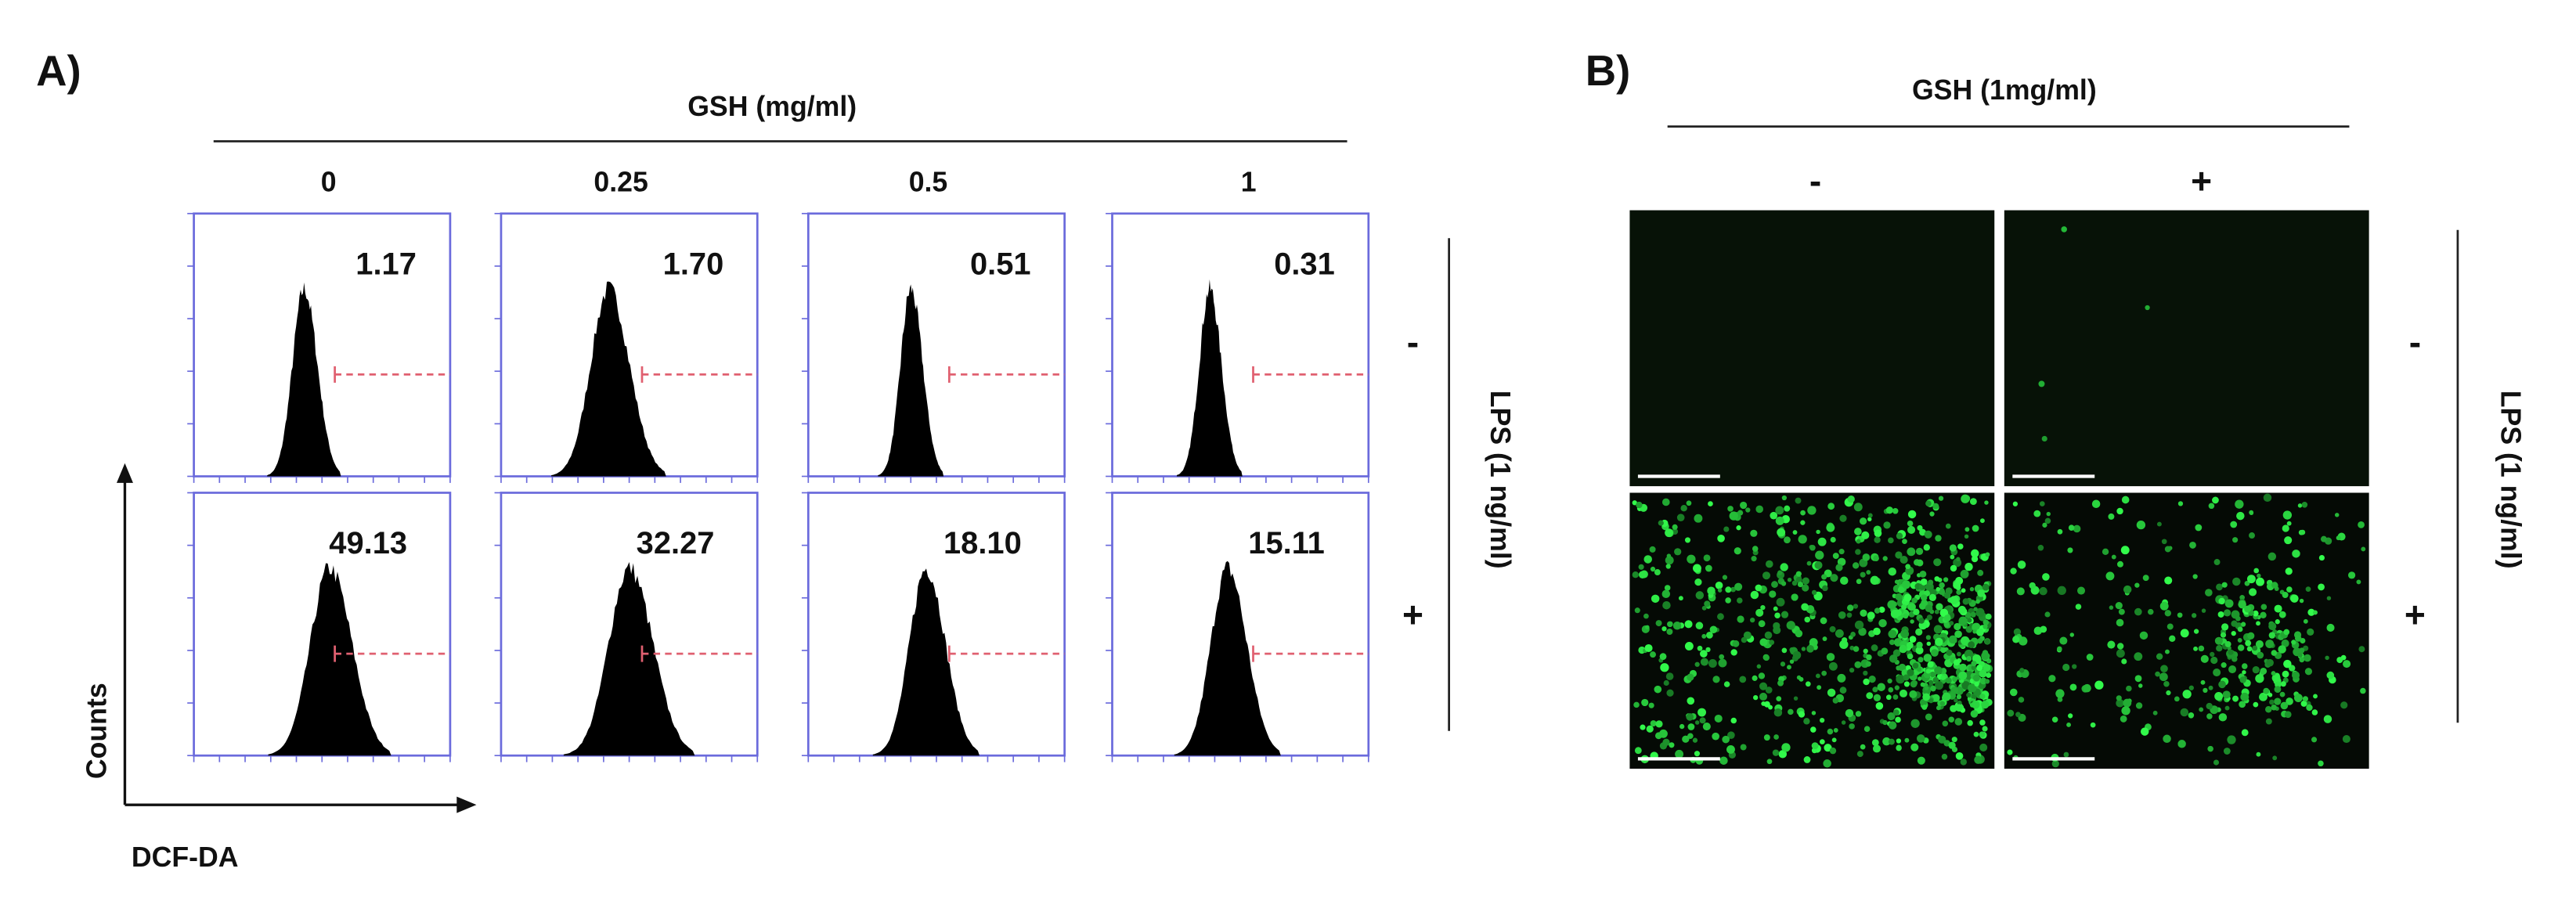  I want to click on gate-percentage: 32.27, so click(676, 543).